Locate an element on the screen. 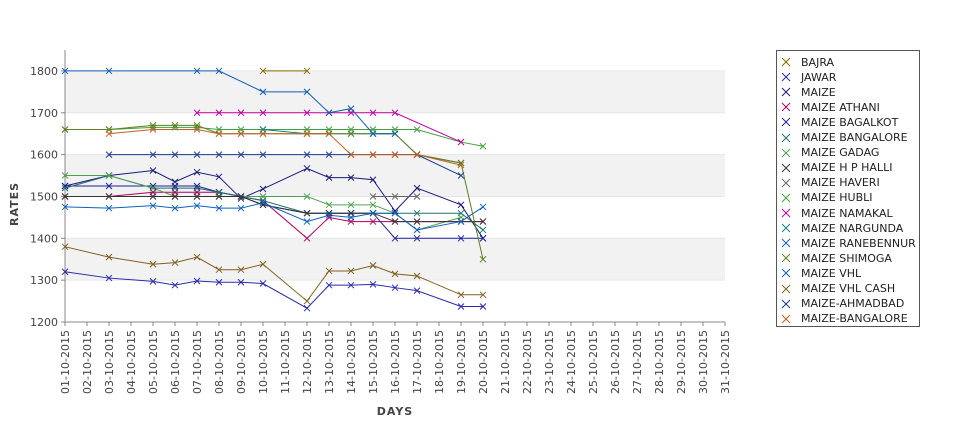 Image resolution: width=975 pixels, height=429 pixels. x-tick-label: 18-10-2015 is located at coordinates (439, 362).